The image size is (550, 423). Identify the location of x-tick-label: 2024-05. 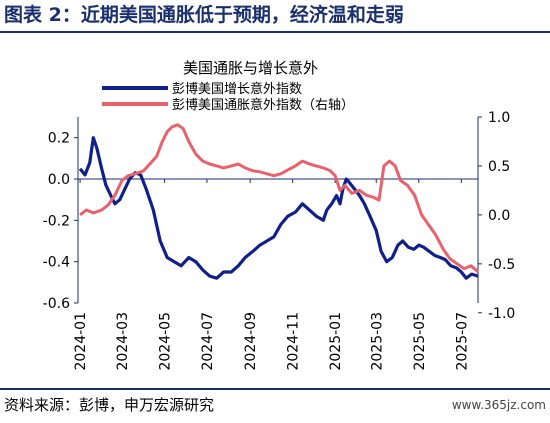
(165, 341).